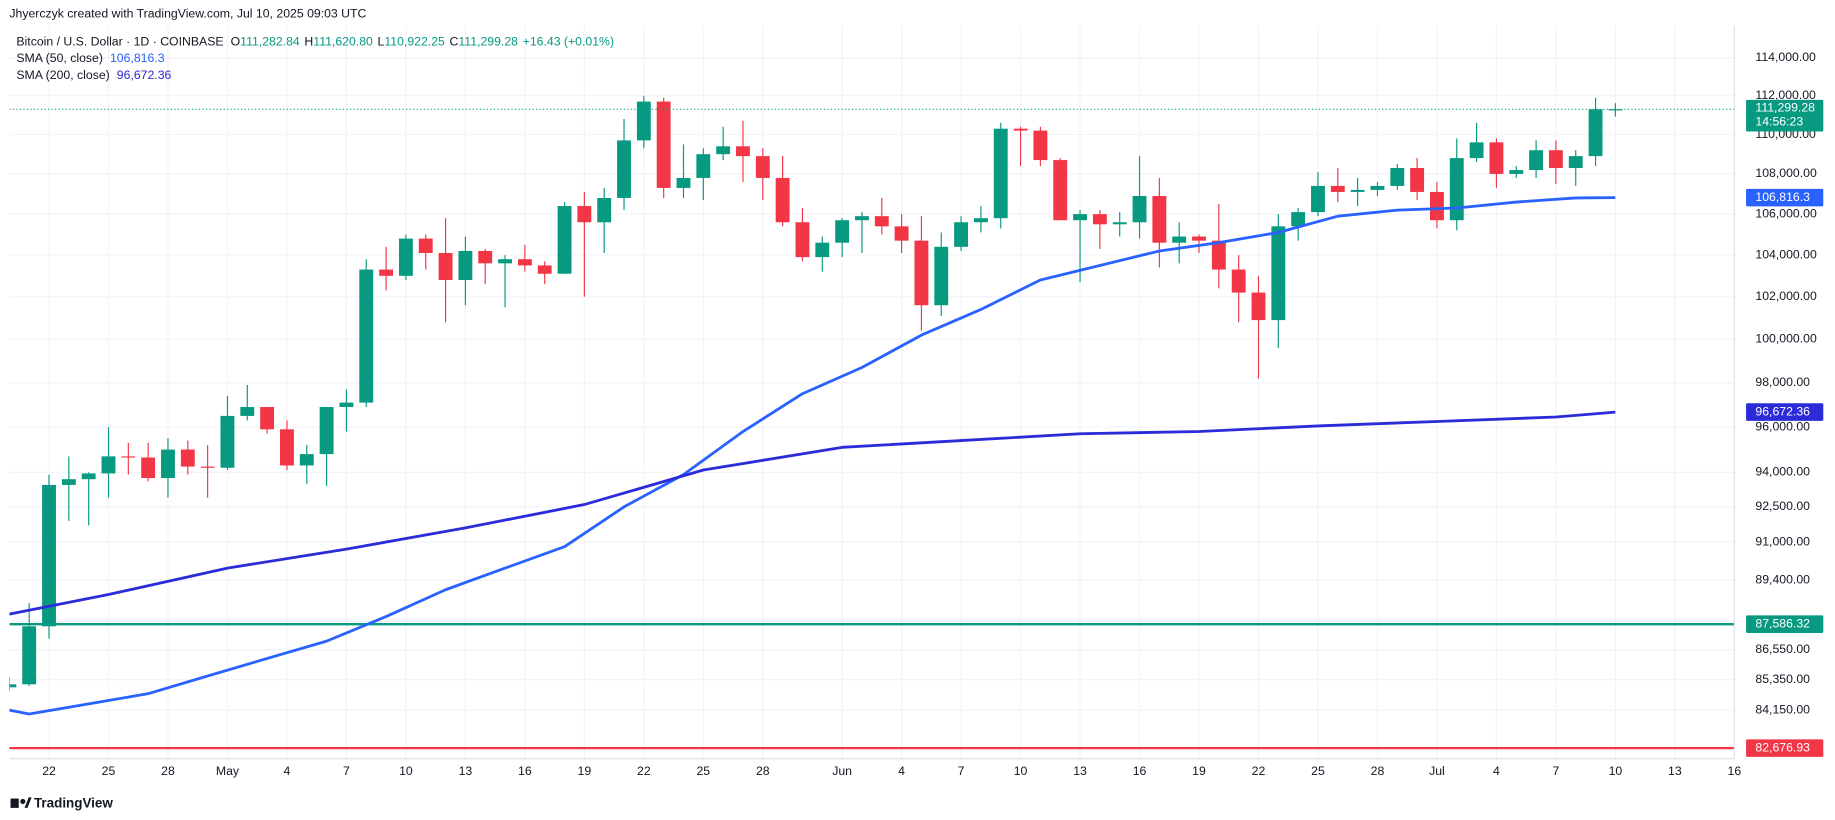 The width and height of the screenshot is (1835, 820). What do you see at coordinates (1782, 426) in the screenshot?
I see `y-tick-label: 96,000.00` at bounding box center [1782, 426].